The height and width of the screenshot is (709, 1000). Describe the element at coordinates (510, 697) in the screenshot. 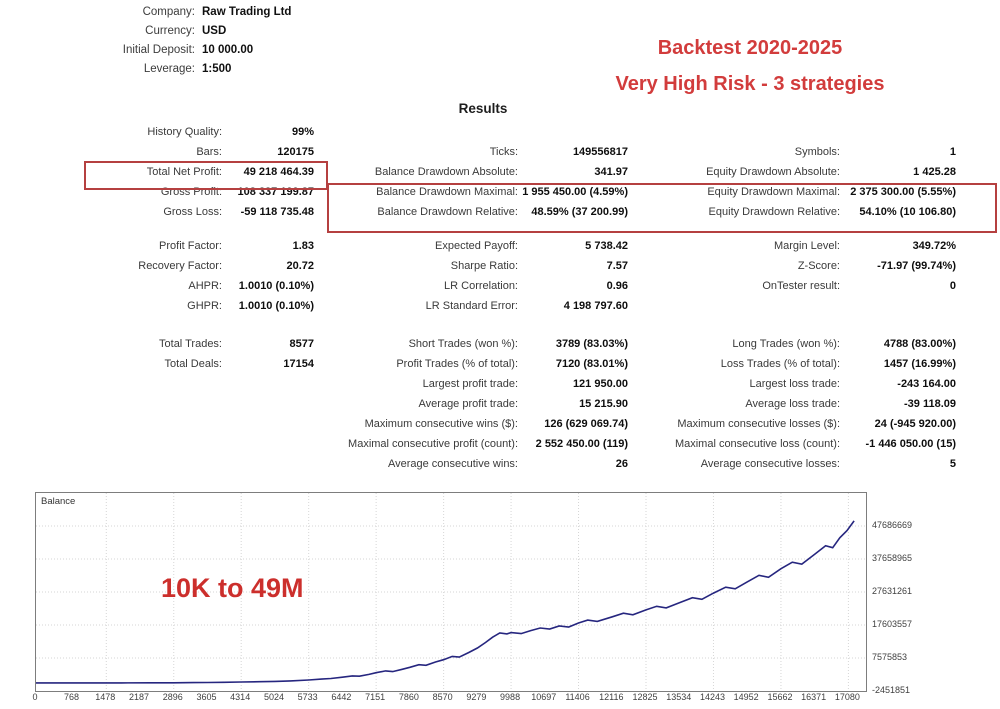

I see `x-axis-tick-label: 9988` at that location.